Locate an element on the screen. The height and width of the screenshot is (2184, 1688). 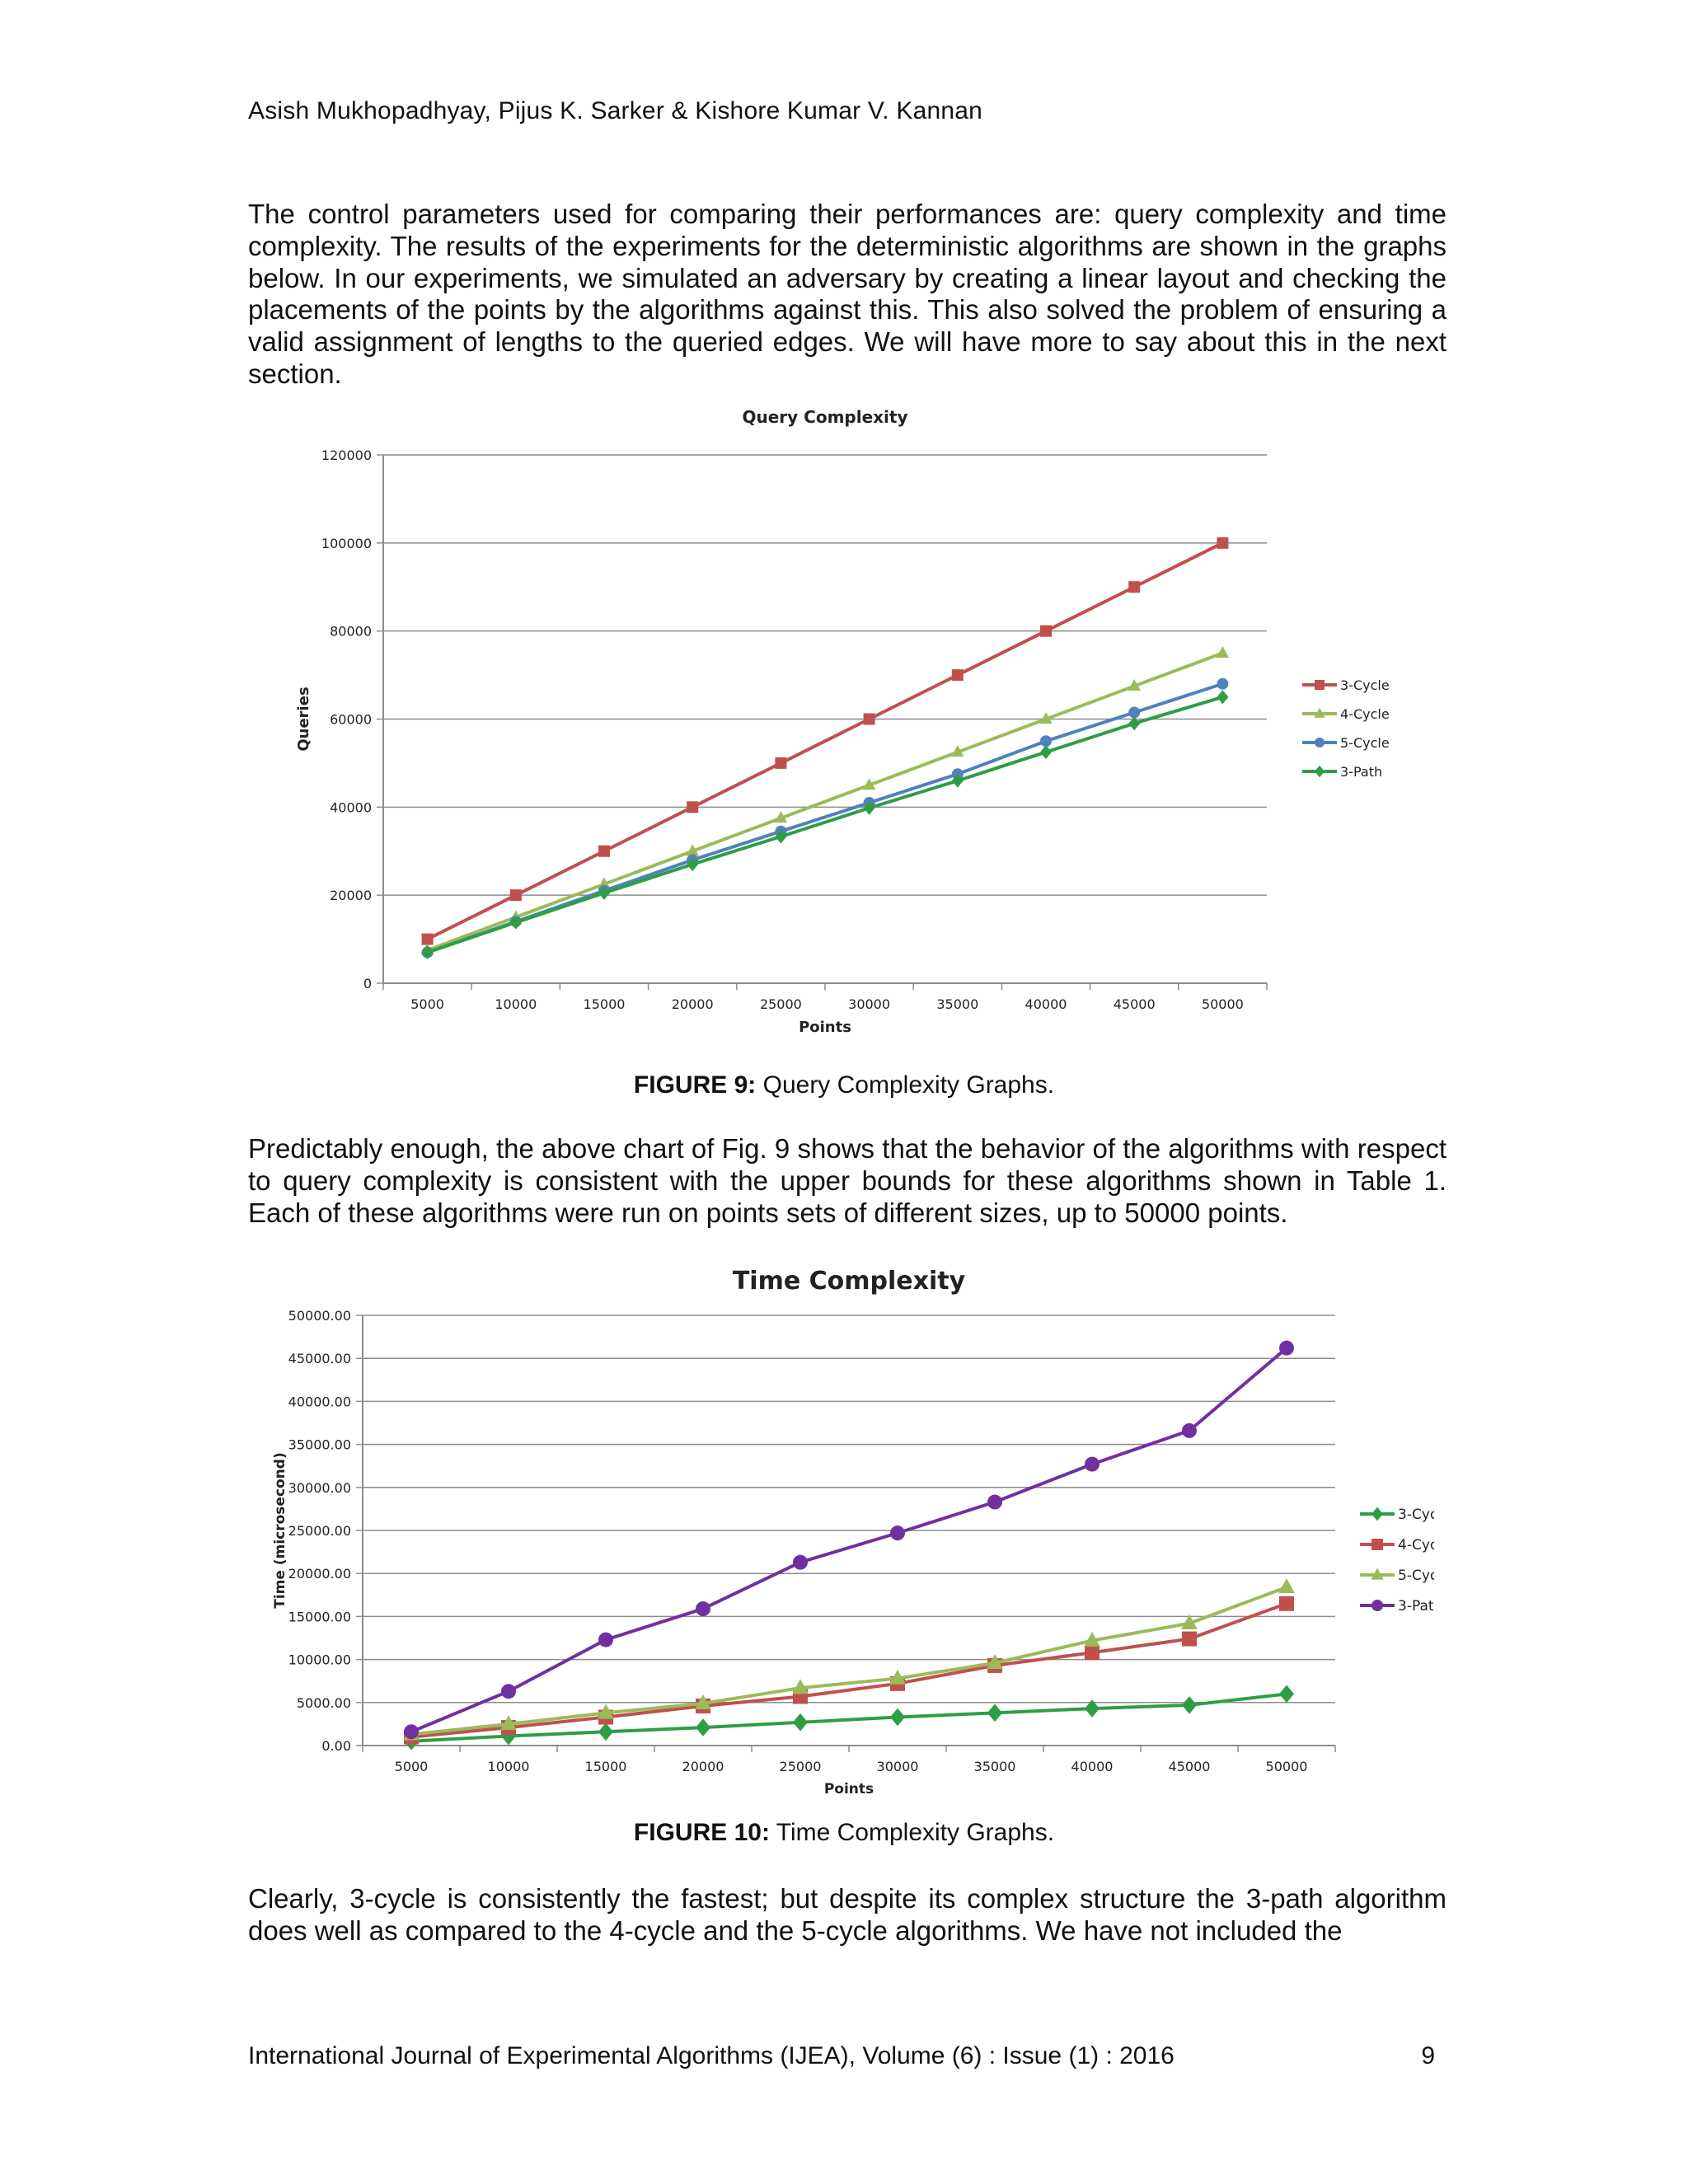
legend-label: 3-Path is located at coordinates (1416, 1606).